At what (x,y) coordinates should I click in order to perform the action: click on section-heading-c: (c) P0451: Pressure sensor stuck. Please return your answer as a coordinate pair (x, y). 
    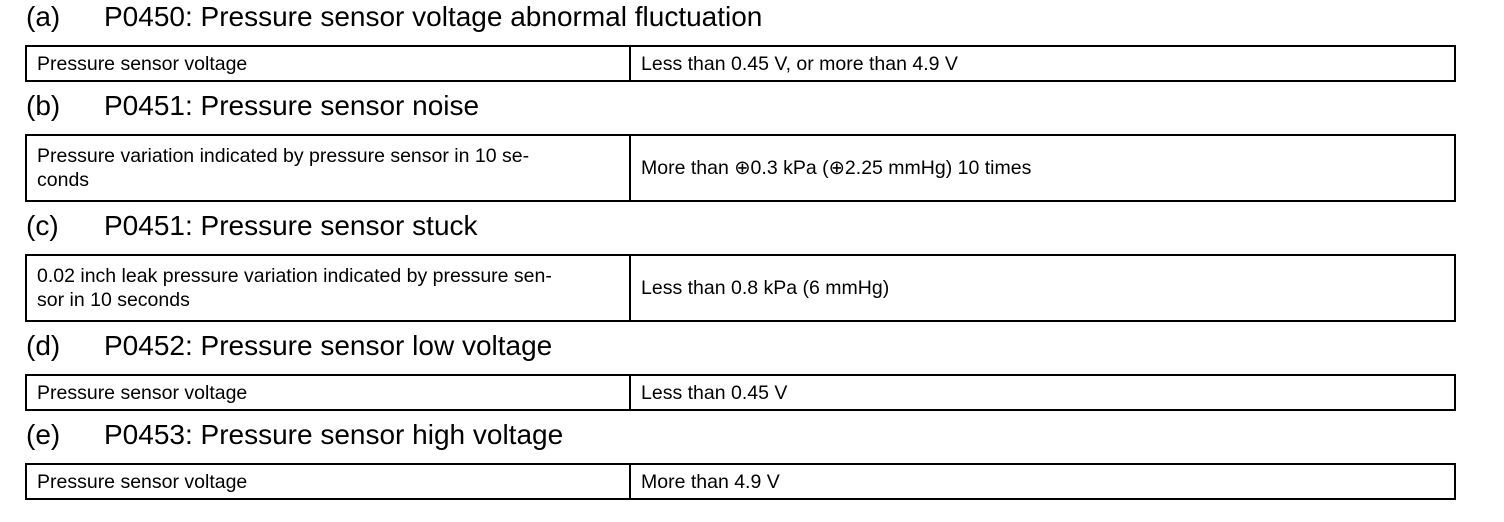
    Looking at the image, I should click on (252, 226).